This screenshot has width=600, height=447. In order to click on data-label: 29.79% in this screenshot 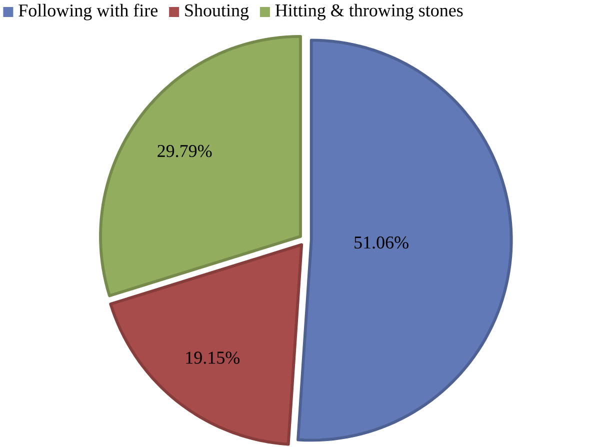, I will do `click(185, 151)`.